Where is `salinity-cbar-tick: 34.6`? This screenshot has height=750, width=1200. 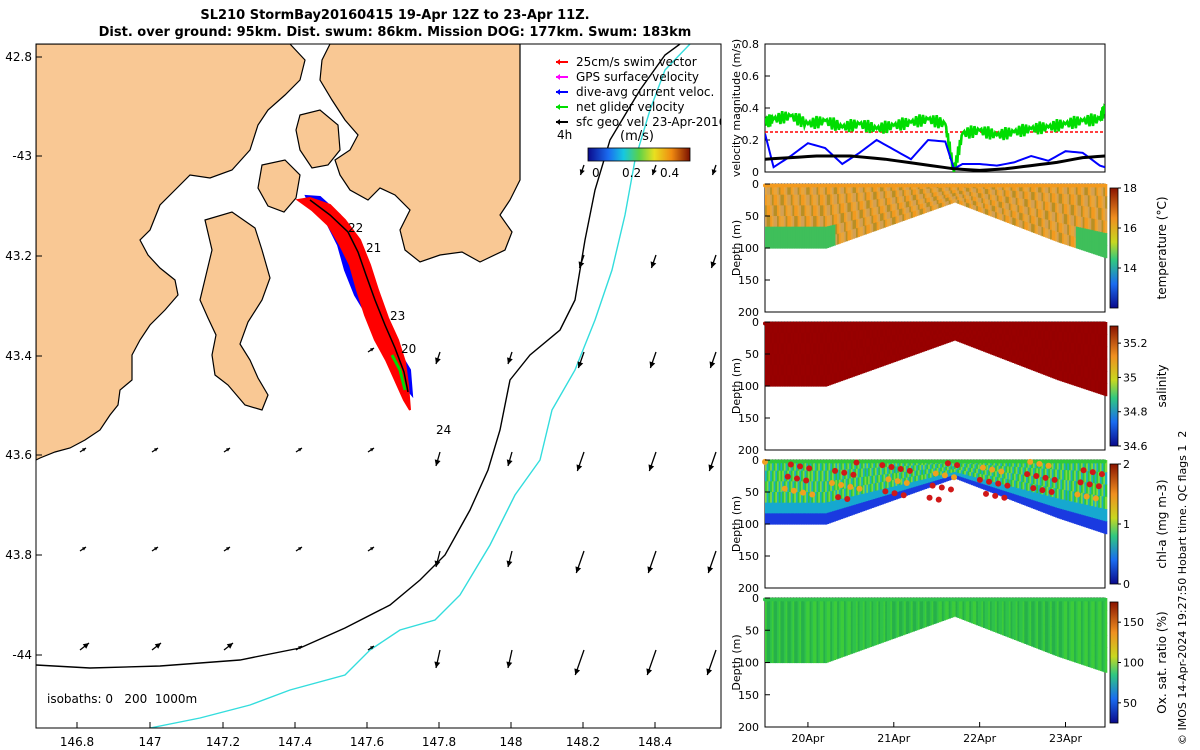
salinity-cbar-tick: 34.6 is located at coordinates (1135, 446).